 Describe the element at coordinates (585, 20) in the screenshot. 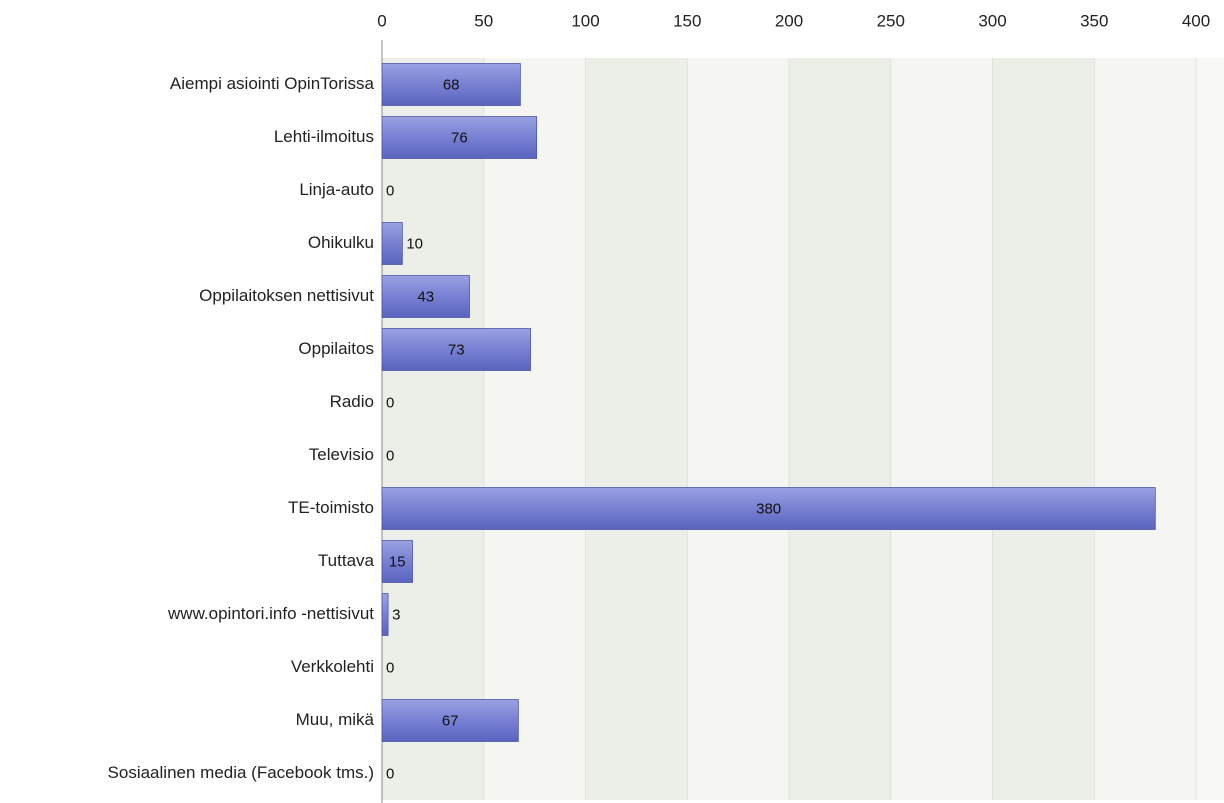

I see `x-tick-label: 100` at that location.